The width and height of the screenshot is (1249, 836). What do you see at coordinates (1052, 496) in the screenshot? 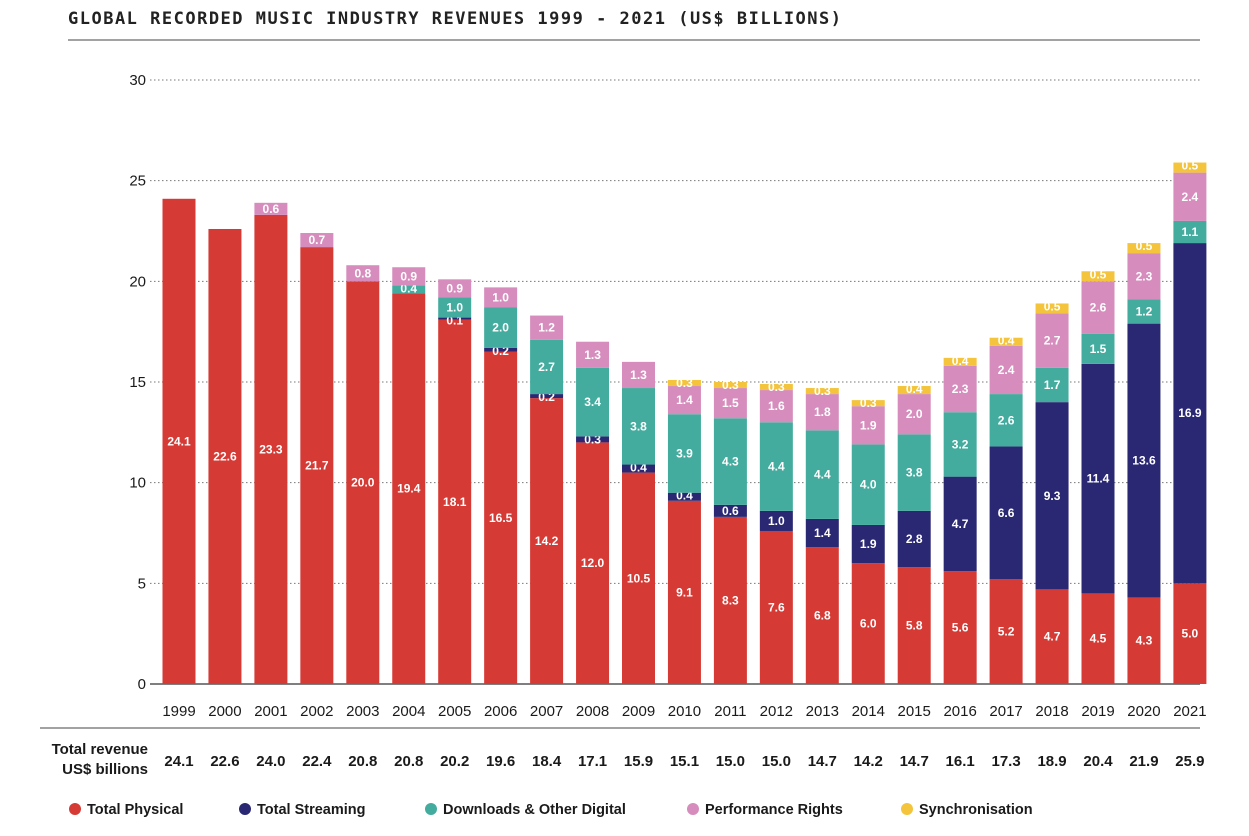
I see `data-label: 9.3` at bounding box center [1052, 496].